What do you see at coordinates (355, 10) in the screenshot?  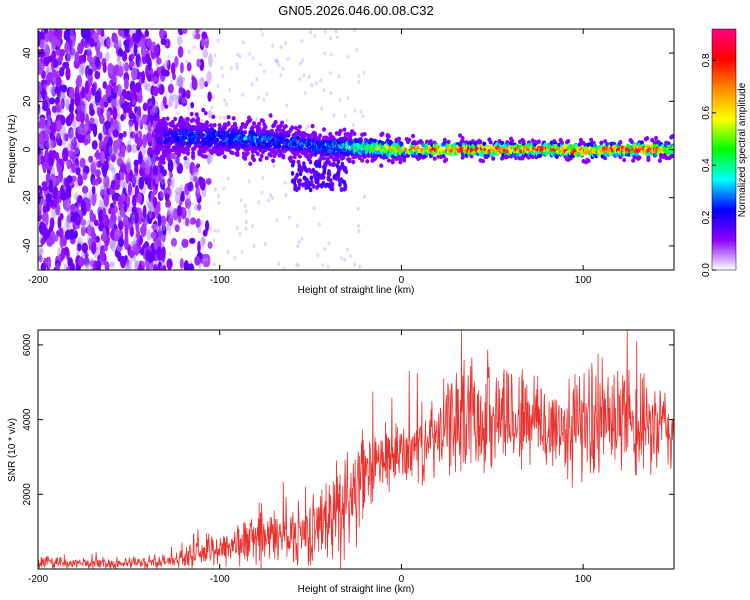 I see `figure-title: GN05.2026.046.00.08.C32` at bounding box center [355, 10].